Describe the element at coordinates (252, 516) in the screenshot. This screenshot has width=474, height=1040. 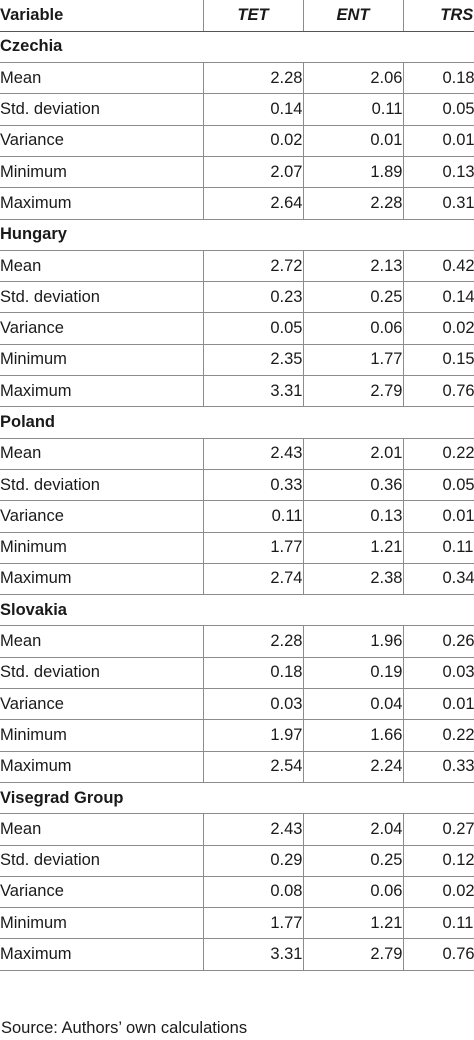
I see `tet-value: 0.11` at that location.